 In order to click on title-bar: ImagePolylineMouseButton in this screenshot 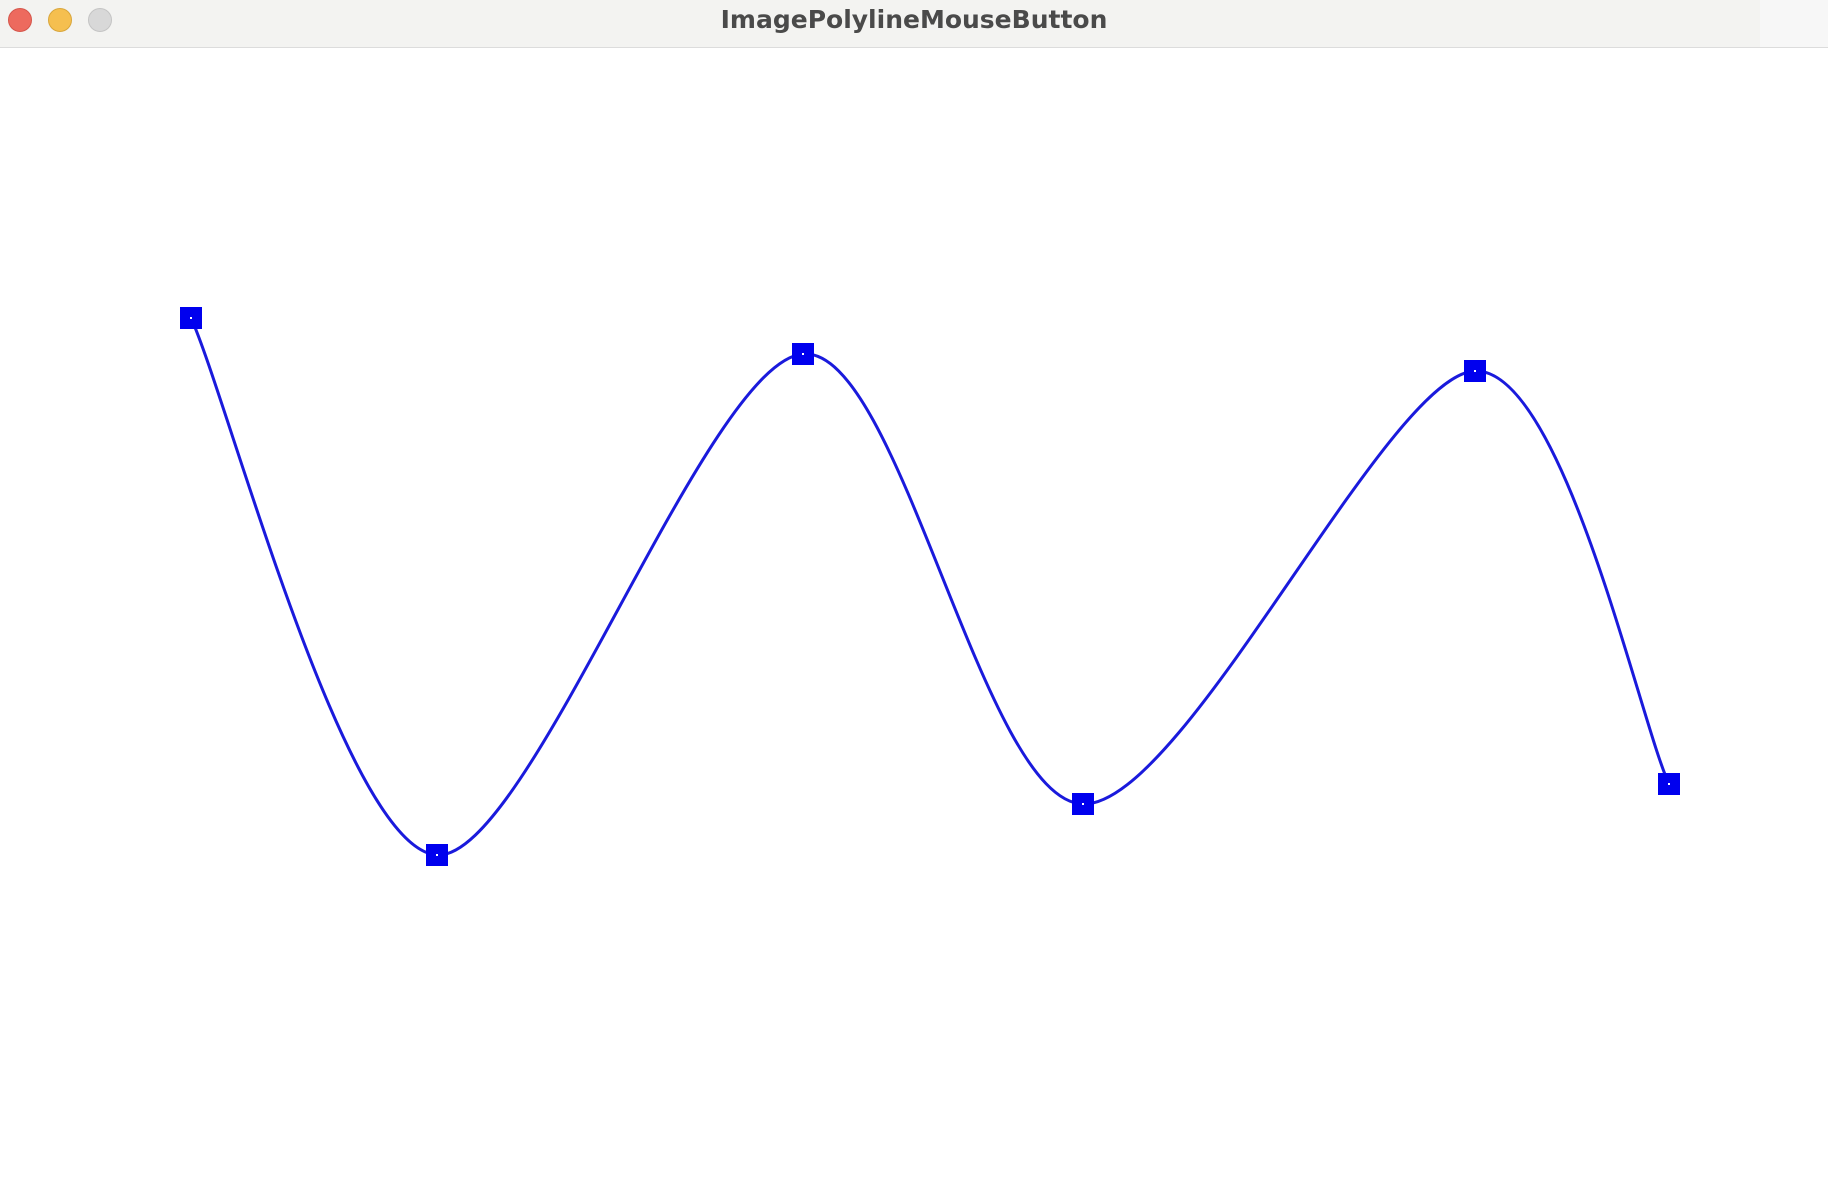, I will do `click(914, 24)`.